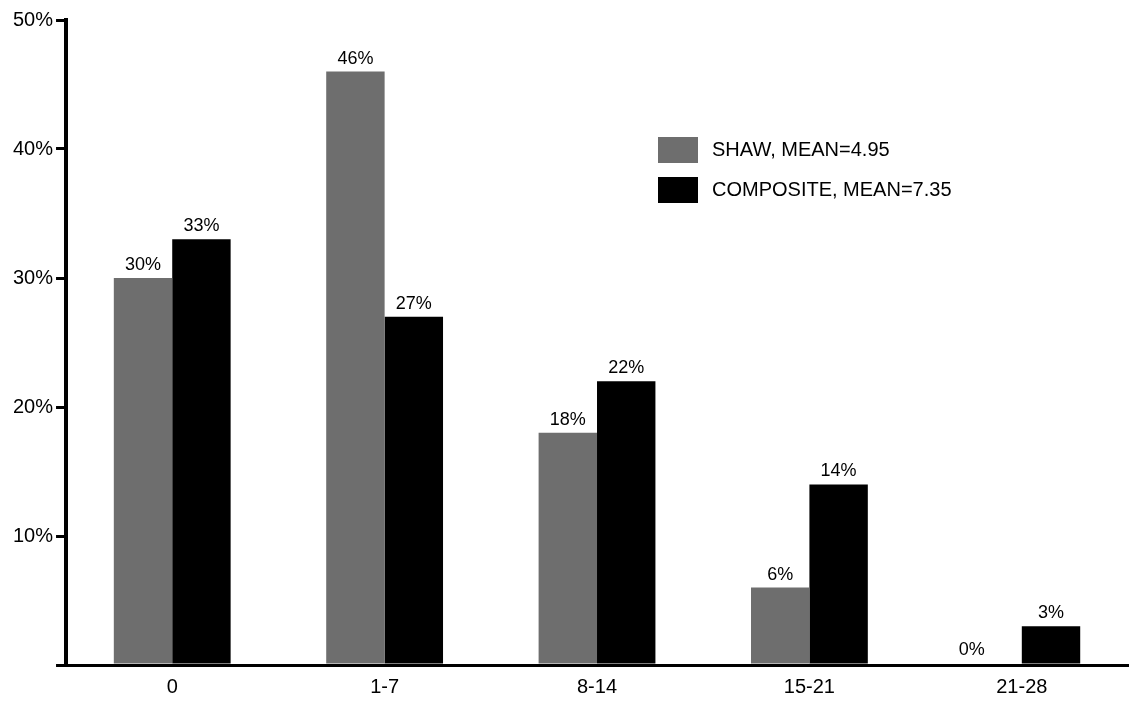  I want to click on legend-label: SHAW, MEAN=4.95, so click(801, 148).